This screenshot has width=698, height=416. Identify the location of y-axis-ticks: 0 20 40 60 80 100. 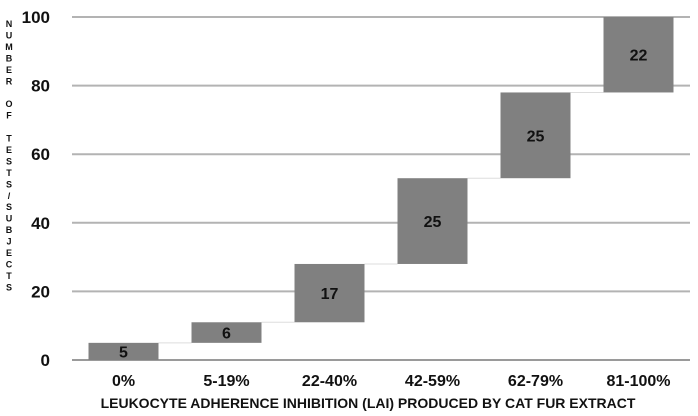
(36, 189).